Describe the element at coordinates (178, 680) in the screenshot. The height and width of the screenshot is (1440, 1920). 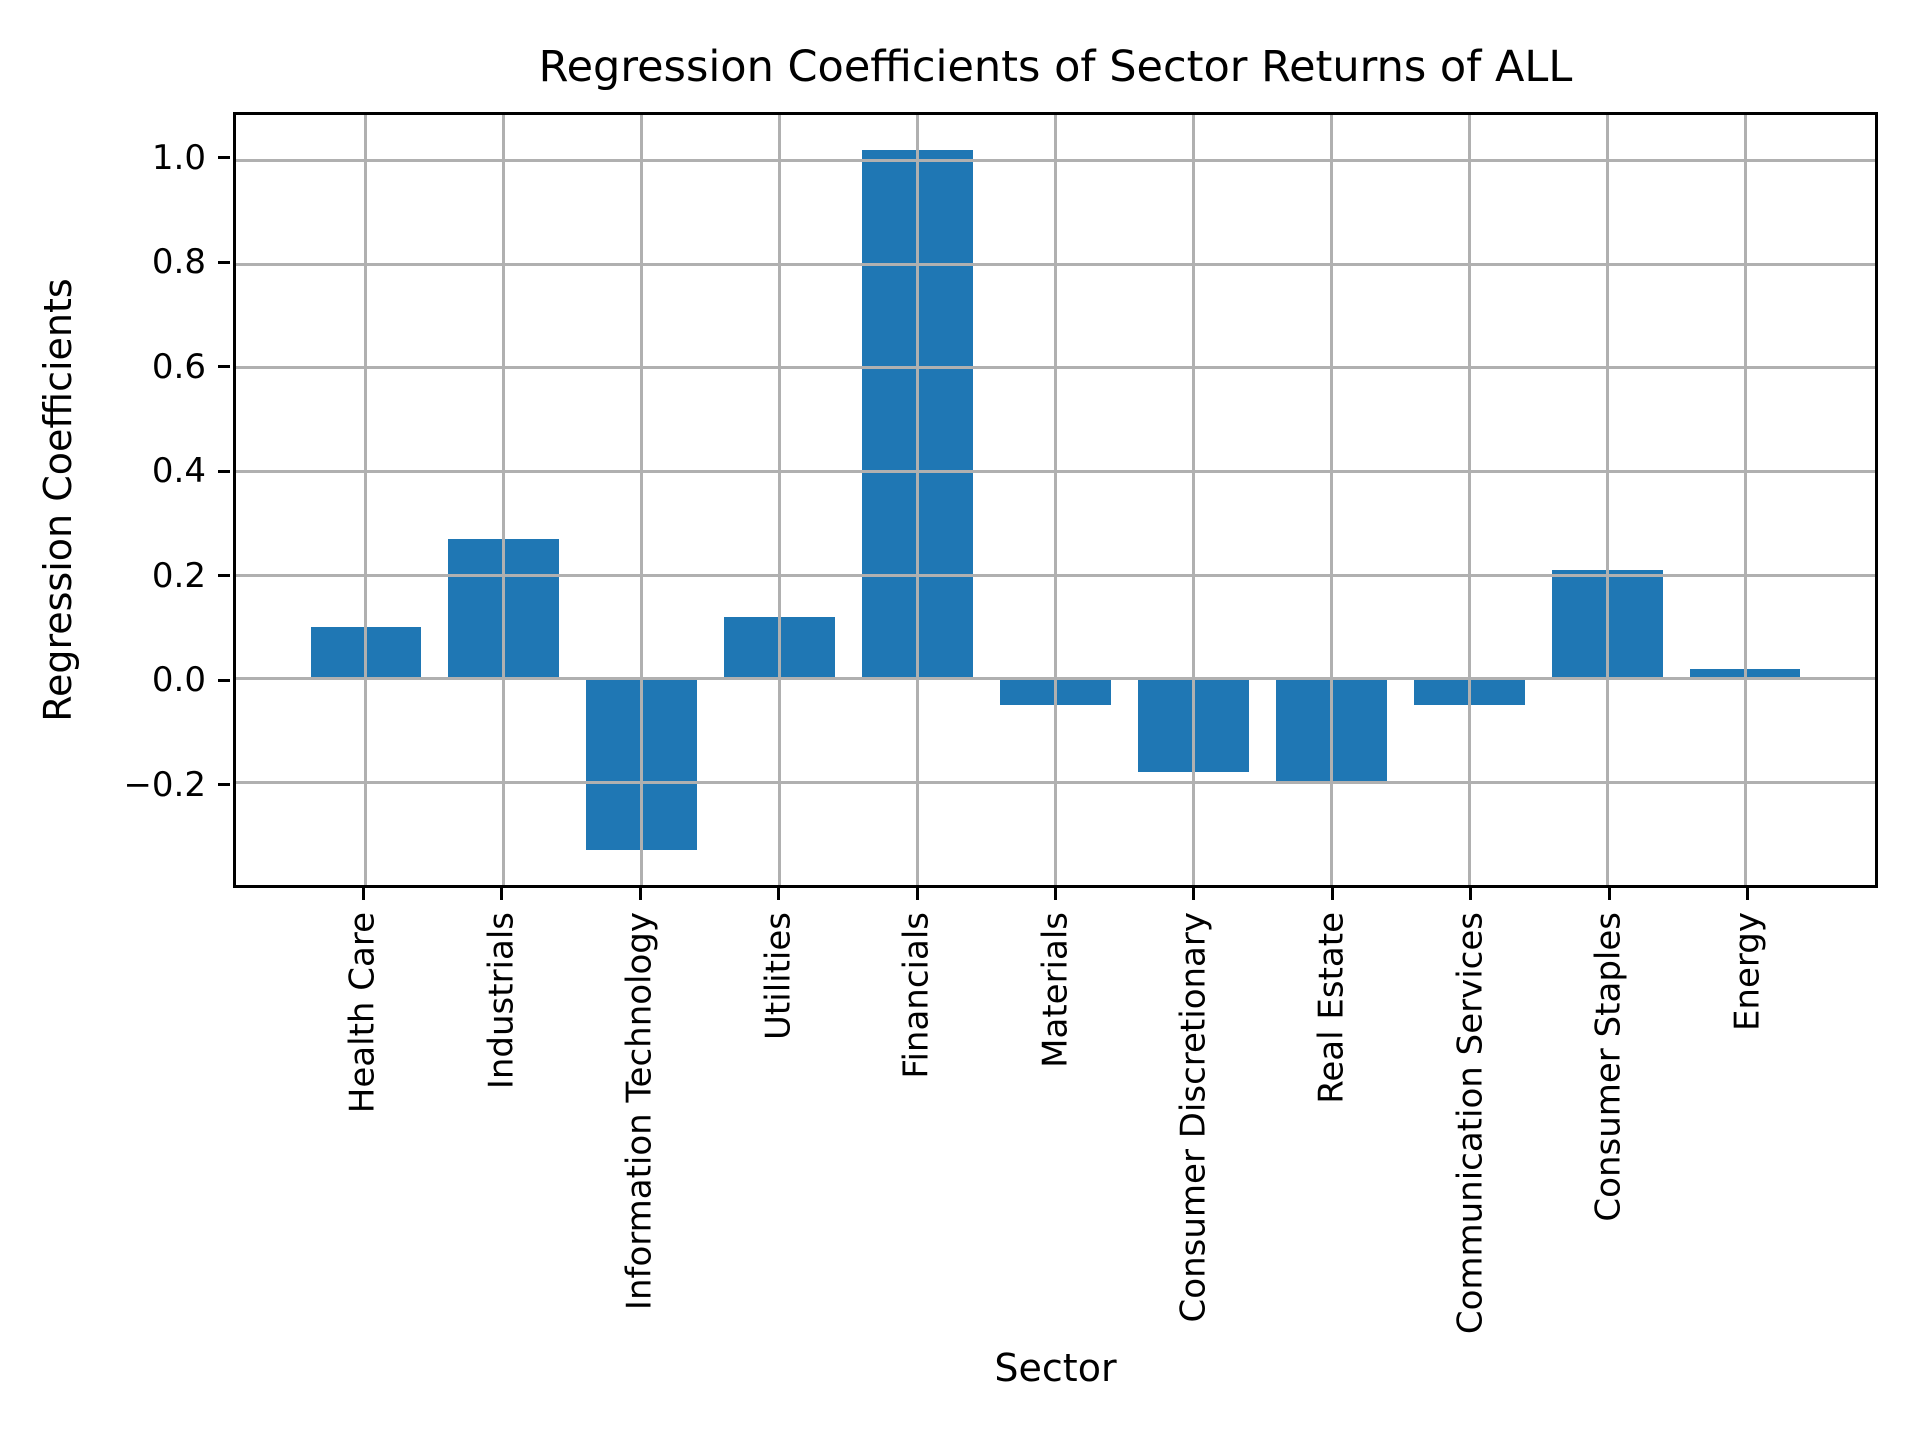
I see `y-tick-label: 0.0` at that location.